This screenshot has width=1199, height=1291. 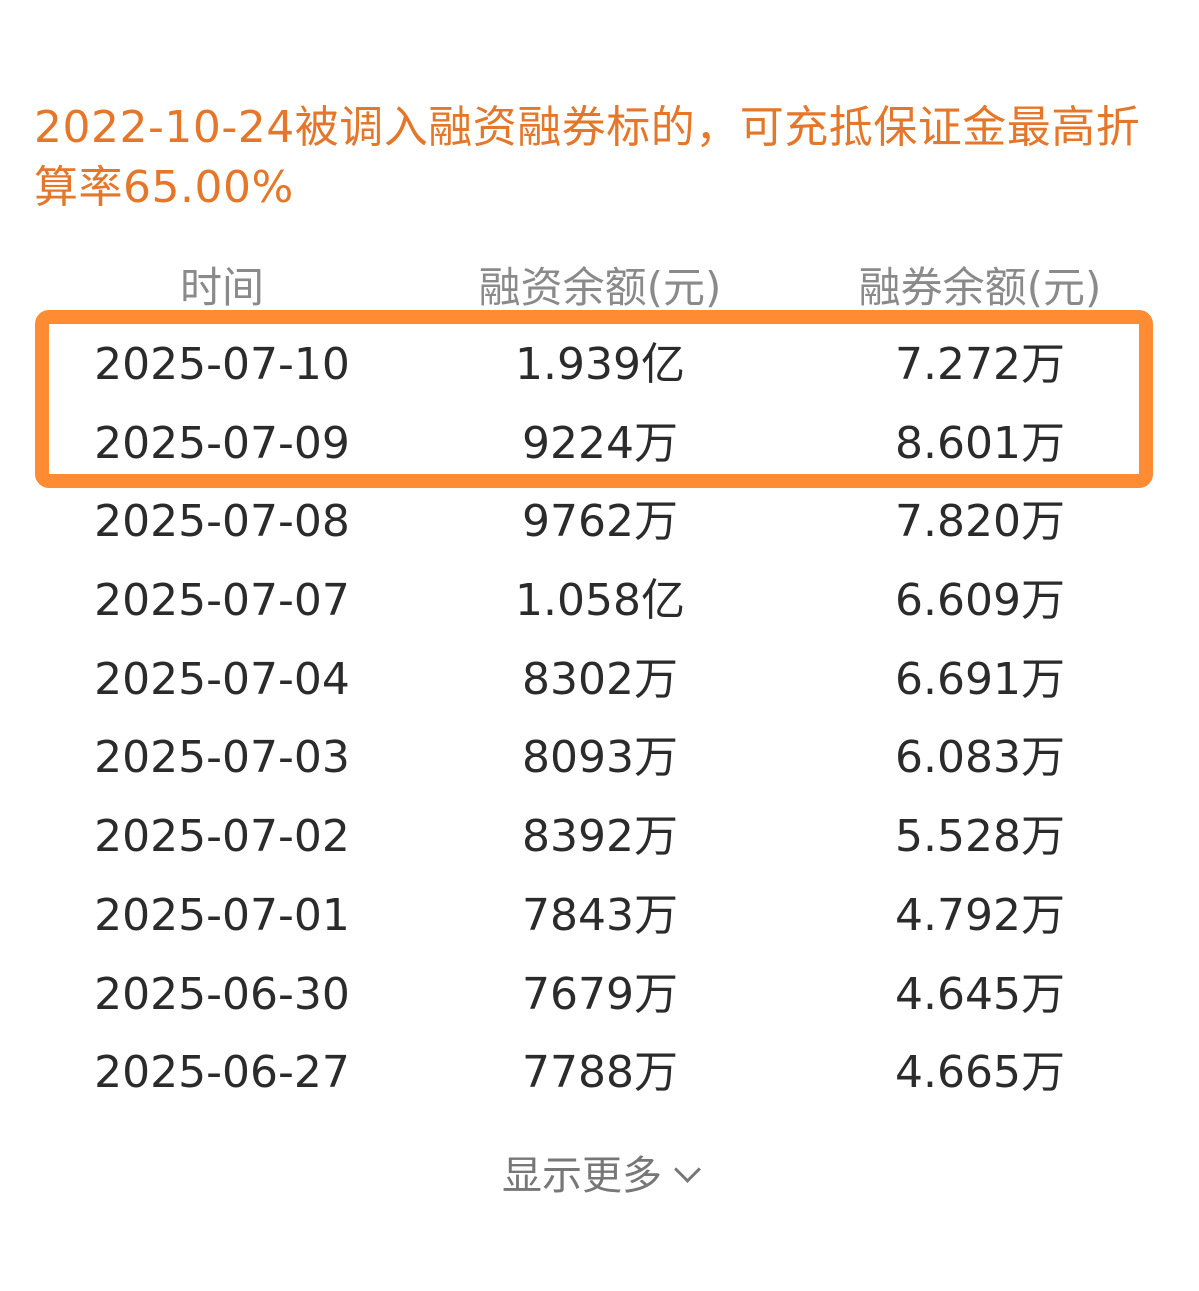 I want to click on cell-securities-balance: 6.691万, so click(x=980, y=679).